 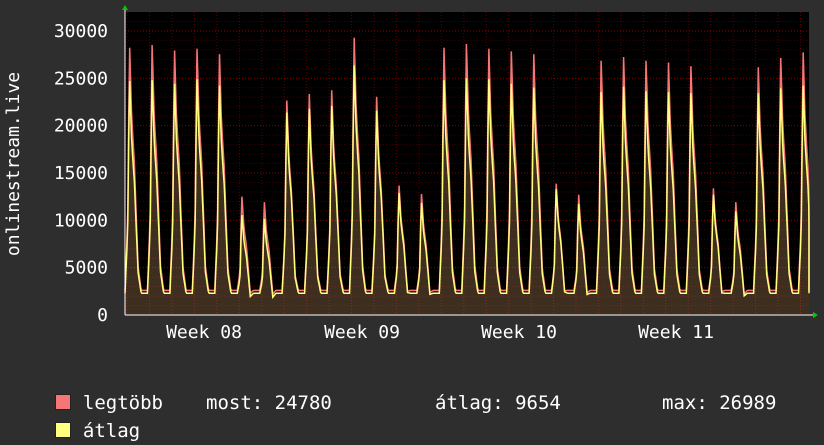 I want to click on y-tick-label: 5000, so click(x=86, y=268).